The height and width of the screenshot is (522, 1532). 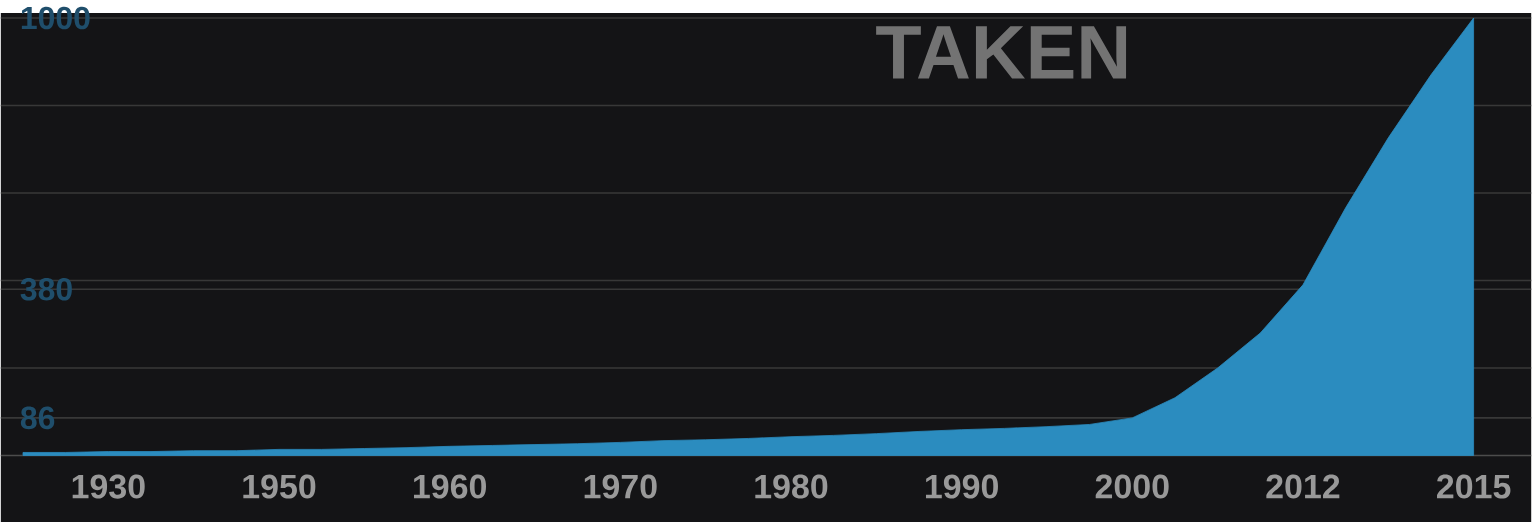 What do you see at coordinates (620, 486) in the screenshot?
I see `x-tick-label: 1970` at bounding box center [620, 486].